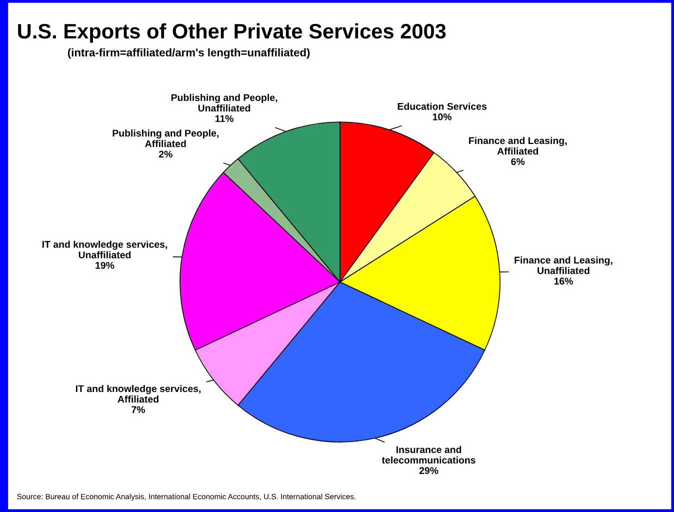  I want to click on slice-label: IT and knowledge services, Affiliated, so click(138, 393).